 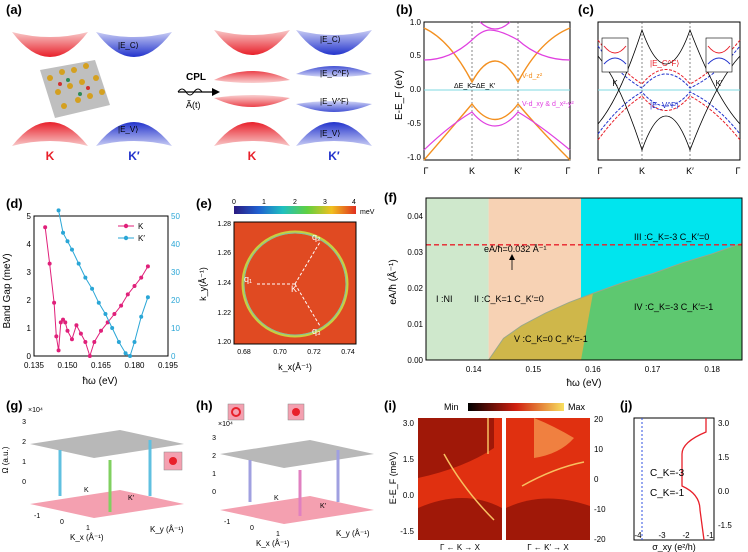 What do you see at coordinates (248, 279) in the screenshot?
I see `e-q1: q₁` at bounding box center [248, 279].